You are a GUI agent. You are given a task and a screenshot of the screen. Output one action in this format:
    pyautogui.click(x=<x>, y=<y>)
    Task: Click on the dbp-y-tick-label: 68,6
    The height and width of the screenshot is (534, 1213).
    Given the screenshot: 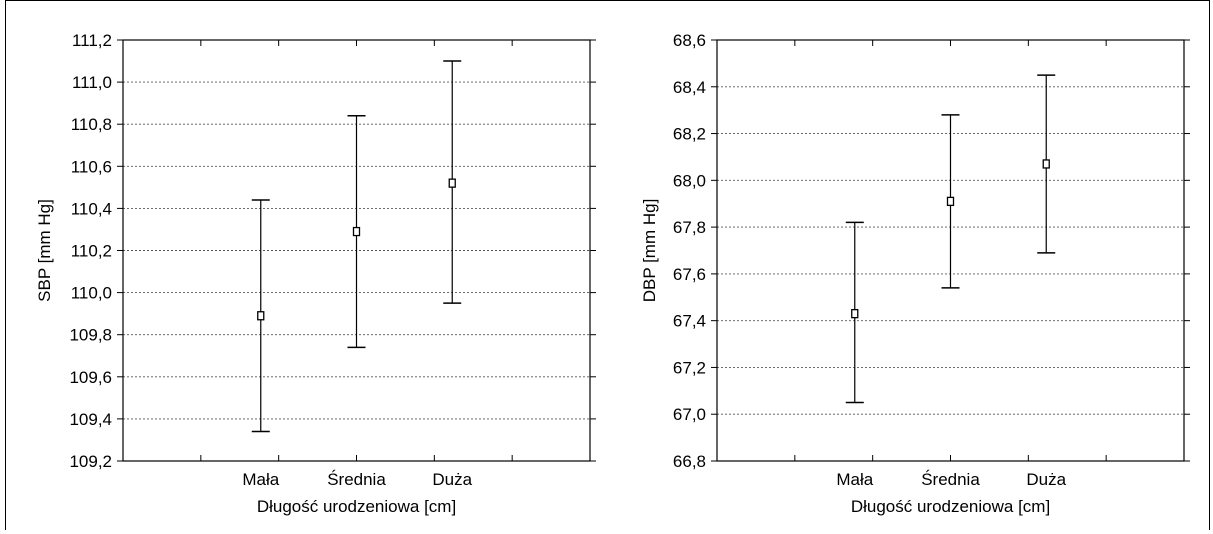 What is the action you would take?
    pyautogui.click(x=689, y=40)
    